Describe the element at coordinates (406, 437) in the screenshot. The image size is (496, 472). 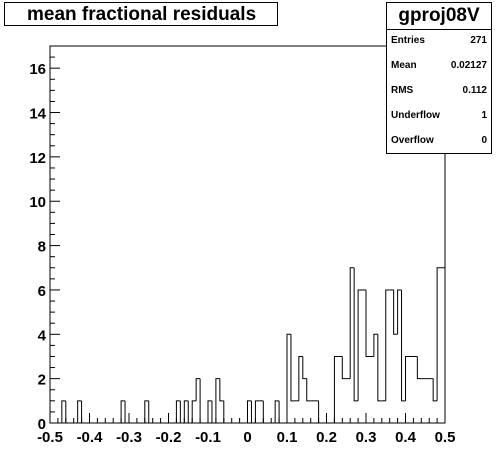
I see `x-tick-label: 0.4` at that location.